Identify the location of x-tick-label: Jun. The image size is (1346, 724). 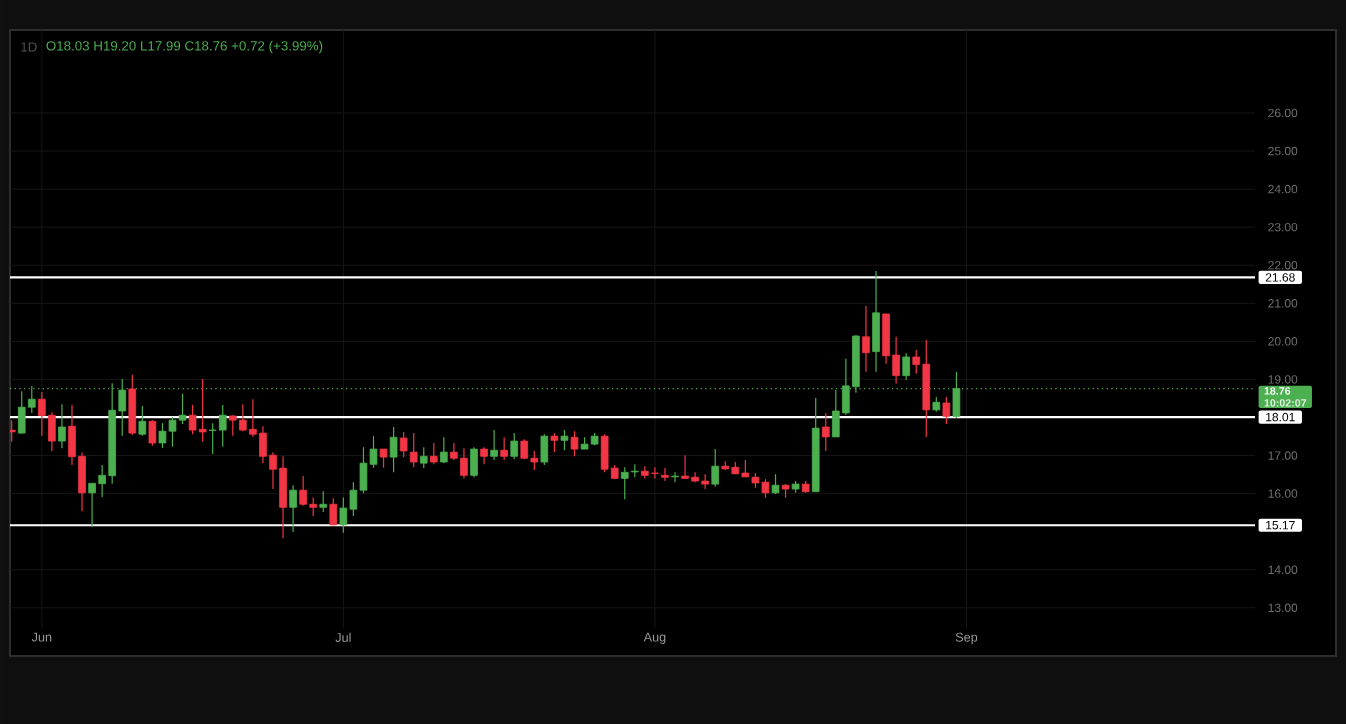
(41, 637).